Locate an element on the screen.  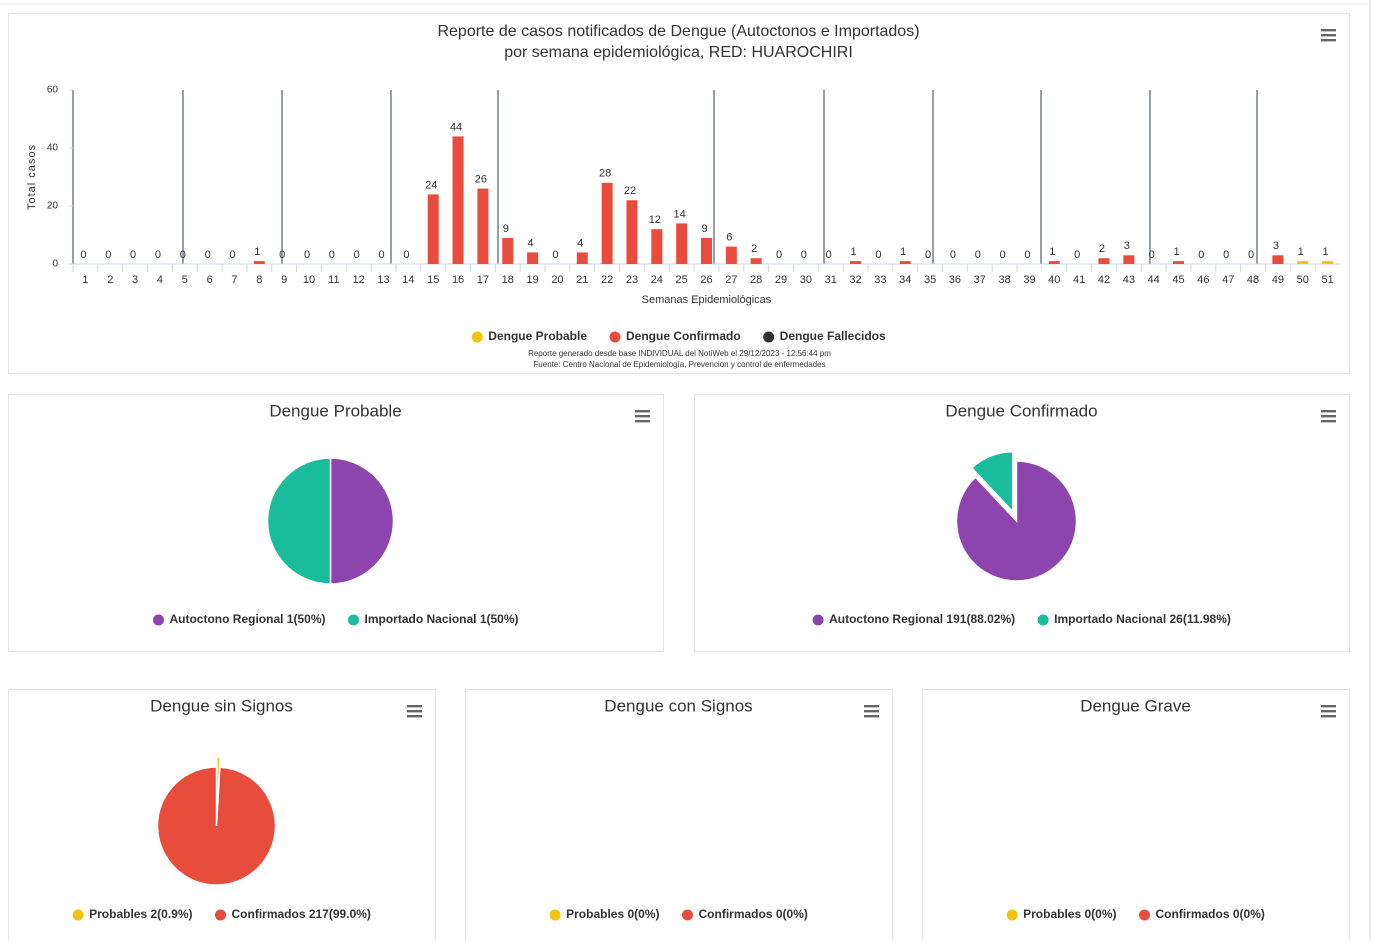
x-tick-label: 33 is located at coordinates (880, 280).